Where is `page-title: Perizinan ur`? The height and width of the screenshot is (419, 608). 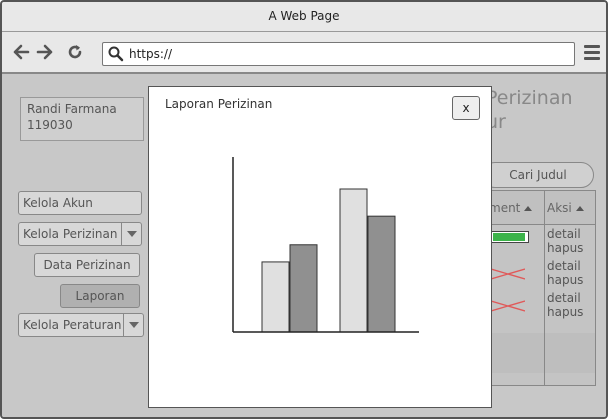
page-title: Perizinan ur is located at coordinates (529, 110).